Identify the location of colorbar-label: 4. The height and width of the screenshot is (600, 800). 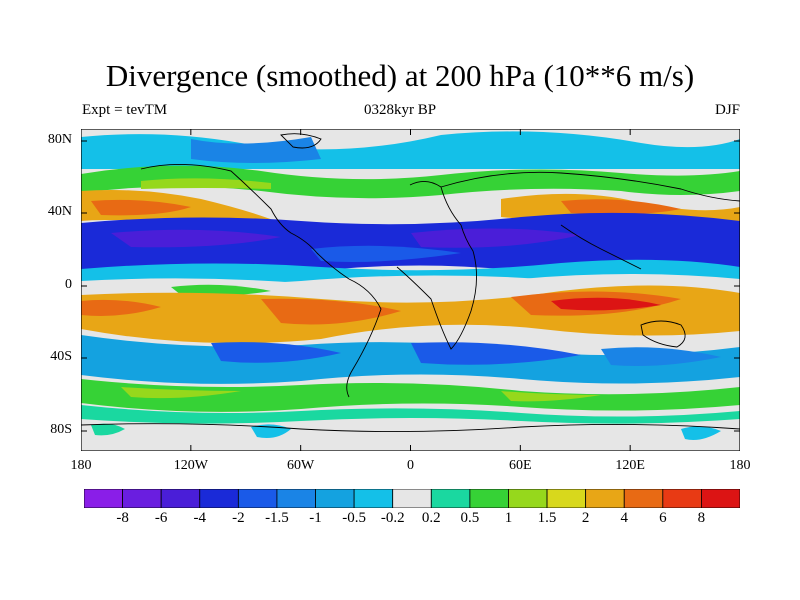
(624, 518).